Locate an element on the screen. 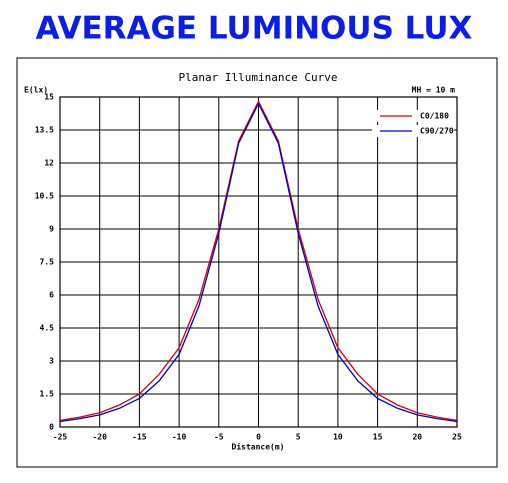 The height and width of the screenshot is (483, 508). x-tick-label: -15 is located at coordinates (139, 437).